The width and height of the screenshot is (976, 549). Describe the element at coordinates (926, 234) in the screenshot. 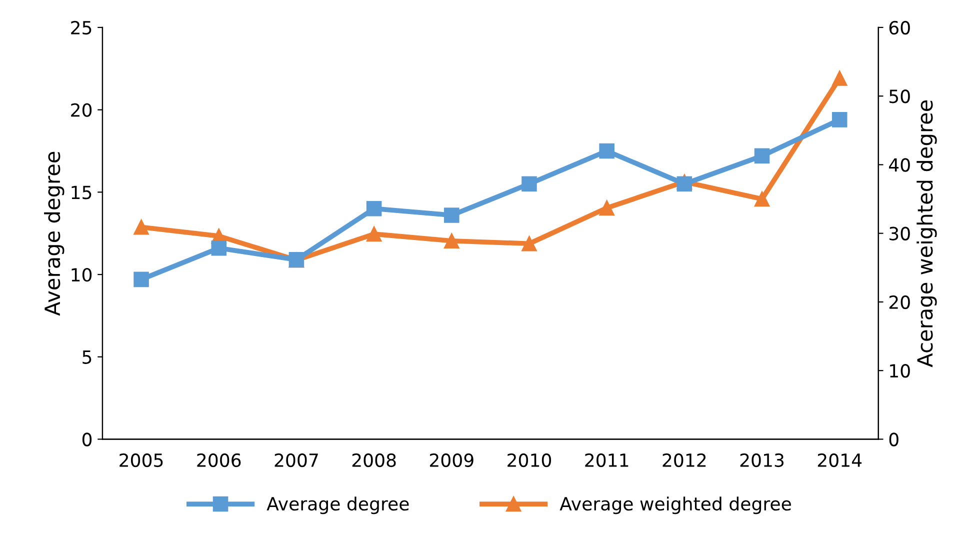

I see `y2-axis-title: Acerage weighted degree` at that location.